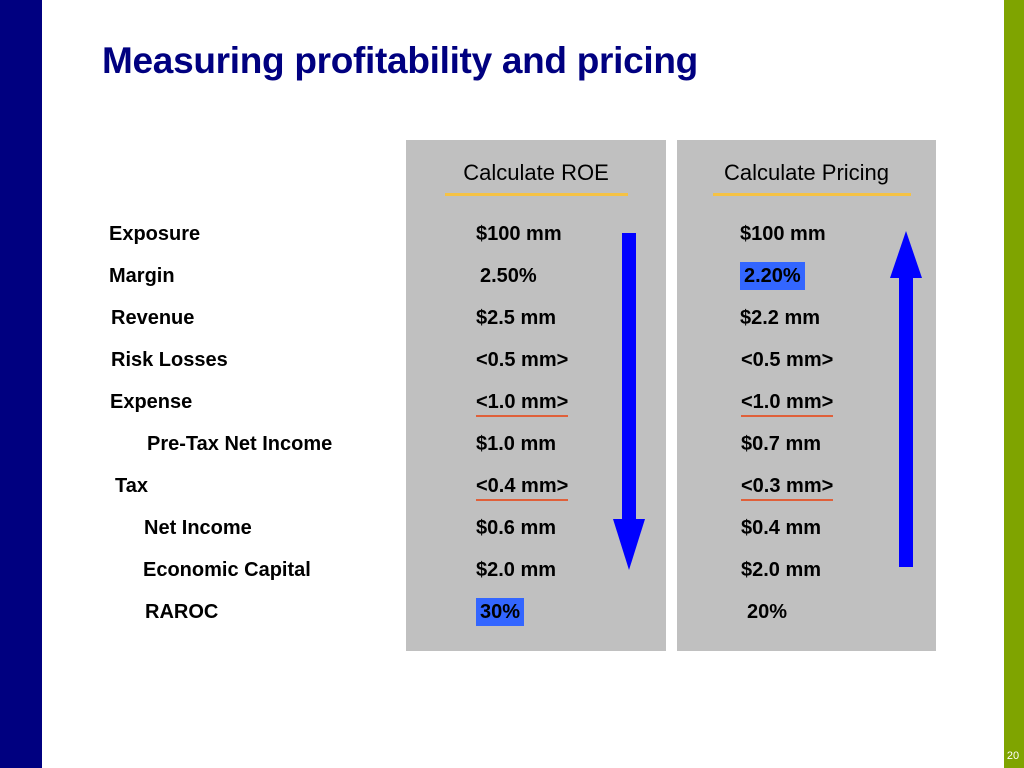 Image resolution: width=1024 pixels, height=768 pixels. Describe the element at coordinates (155, 234) in the screenshot. I see `row-label: Exposure` at that location.